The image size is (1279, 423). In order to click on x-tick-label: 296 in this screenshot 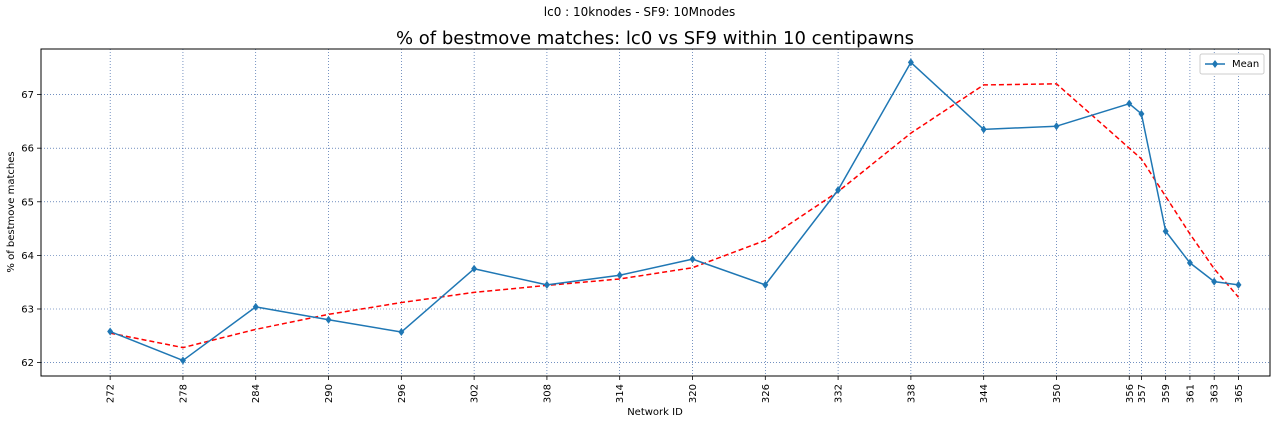, I will do `click(402, 393)`.